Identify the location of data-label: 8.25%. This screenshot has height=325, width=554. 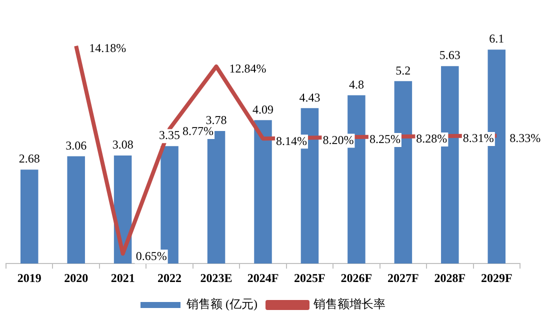
(384, 139).